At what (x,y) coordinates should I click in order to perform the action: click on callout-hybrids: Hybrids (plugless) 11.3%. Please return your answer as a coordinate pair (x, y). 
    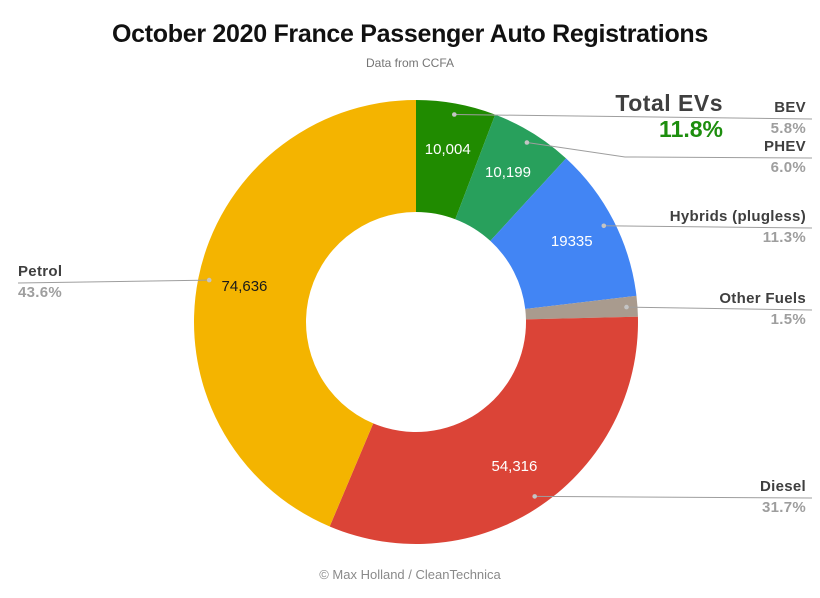
    Looking at the image, I should click on (738, 227).